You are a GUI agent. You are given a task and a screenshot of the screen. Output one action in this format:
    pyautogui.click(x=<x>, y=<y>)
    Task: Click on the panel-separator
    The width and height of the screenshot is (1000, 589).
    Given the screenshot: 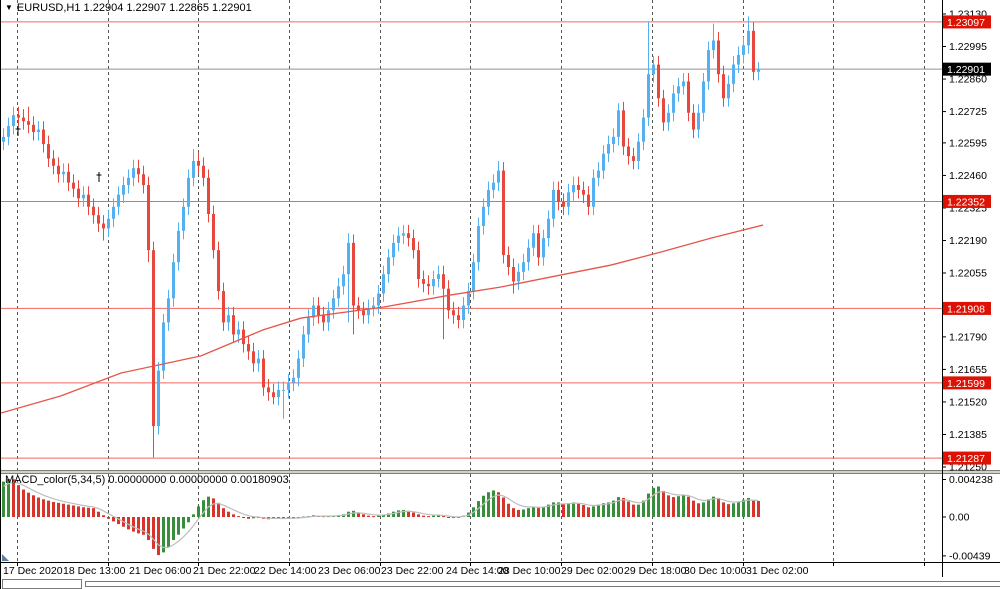 What is the action you would take?
    pyautogui.click(x=500, y=472)
    